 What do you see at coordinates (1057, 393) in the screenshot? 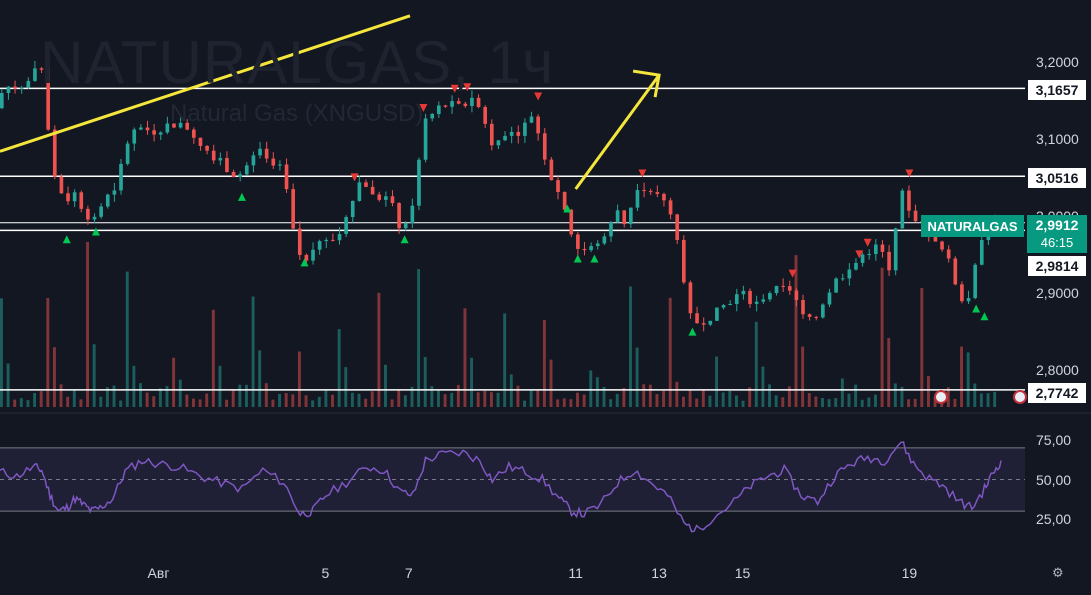
I see `level-label-2-7742: 2,7742` at bounding box center [1057, 393].